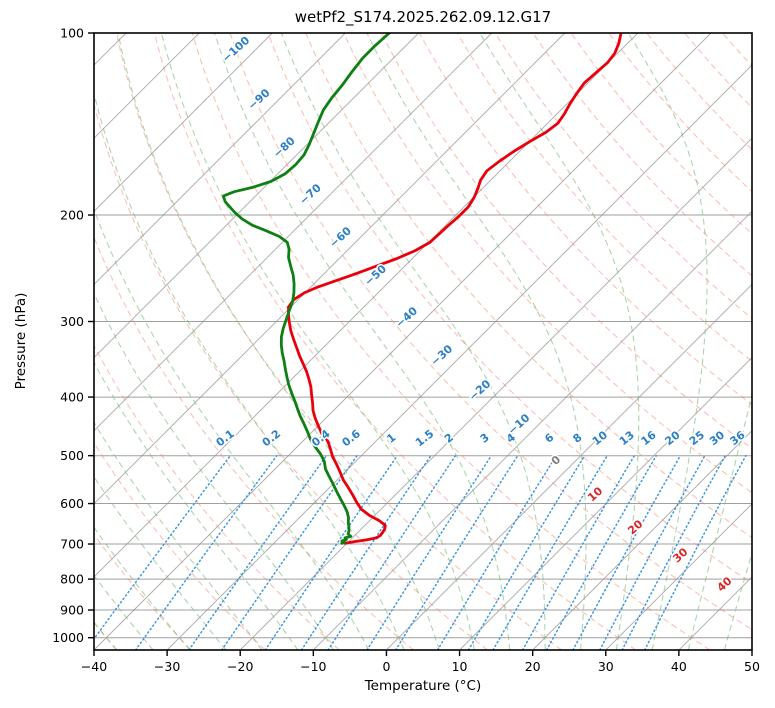  What do you see at coordinates (72, 610) in the screenshot?
I see `y-tick-label: 900` at bounding box center [72, 610].